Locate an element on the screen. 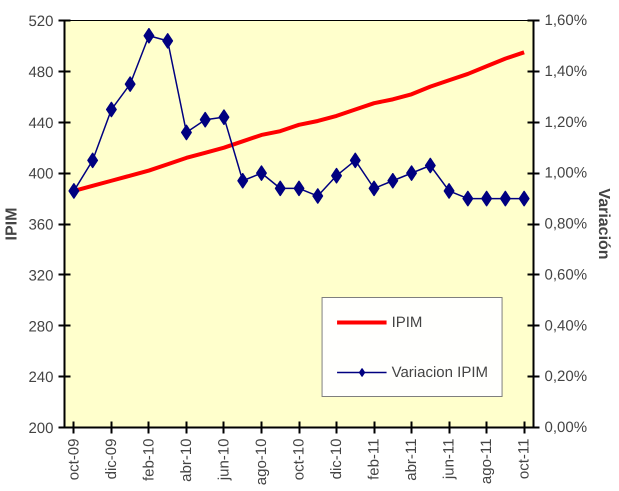 This screenshot has height=491, width=619. legend-label: Variacion IPIM is located at coordinates (440, 372).